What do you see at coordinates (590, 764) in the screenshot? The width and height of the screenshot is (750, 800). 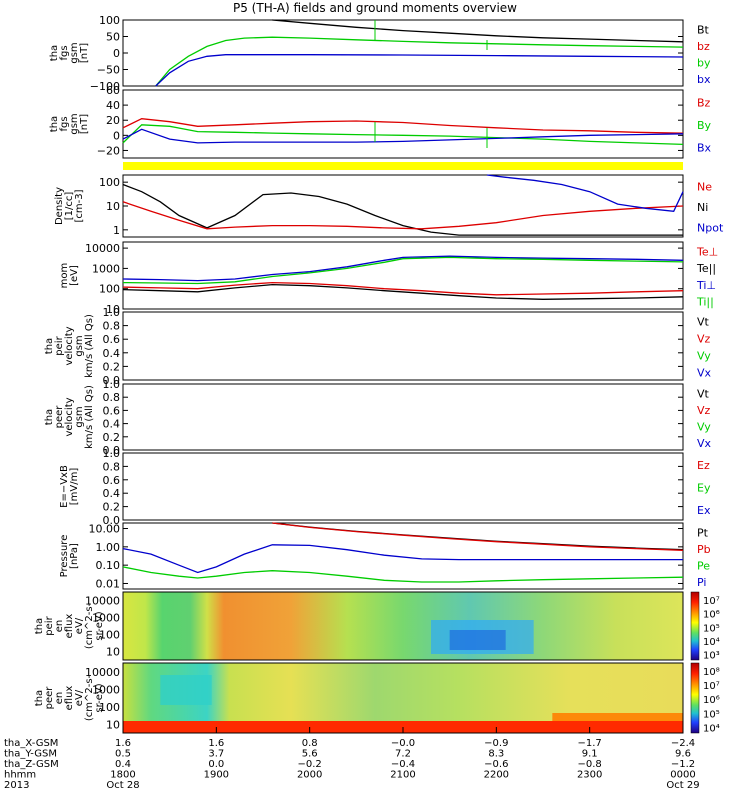 I see `x-tick-label: −0.8` at bounding box center [590, 764].